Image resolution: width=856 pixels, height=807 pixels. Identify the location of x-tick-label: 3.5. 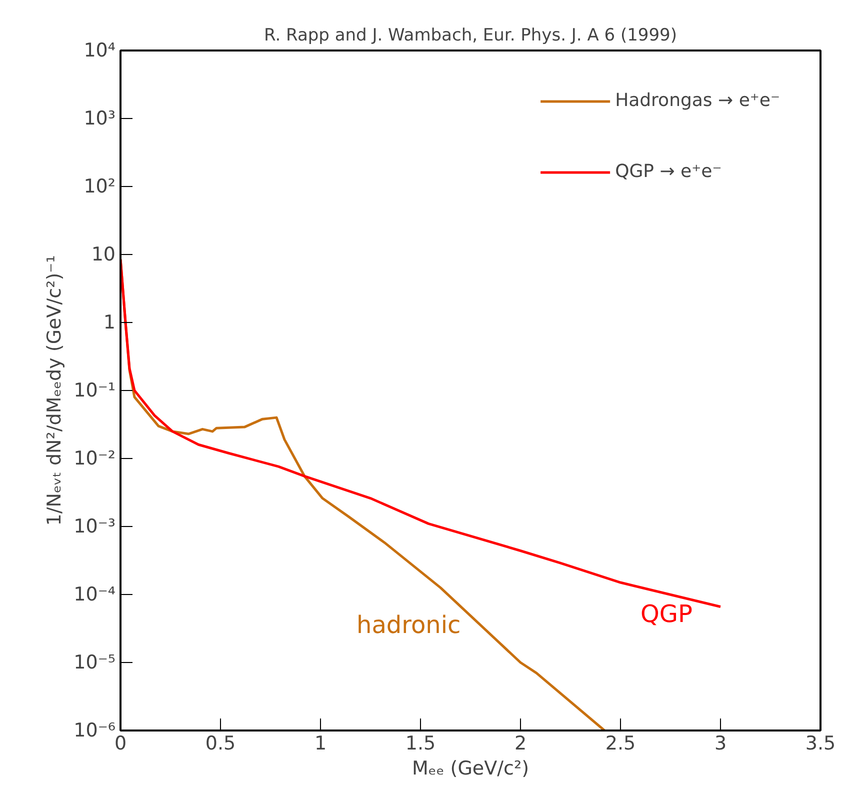
(820, 743).